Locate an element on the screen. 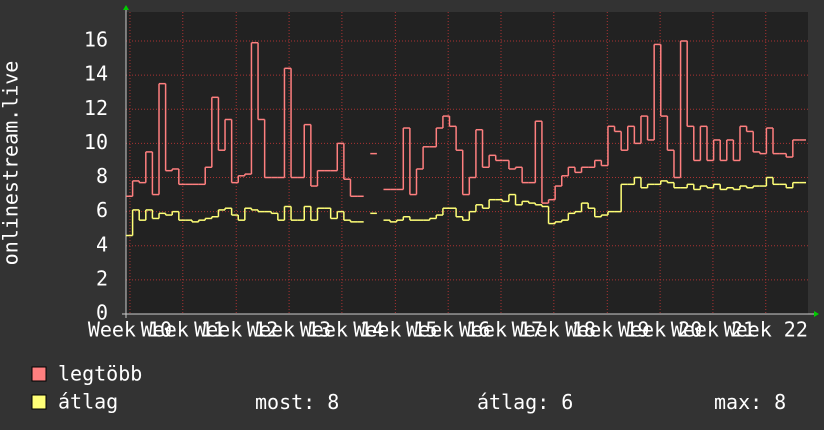 This screenshot has height=430, width=824. x-tick-label: Week 15 is located at coordinates (395, 330).